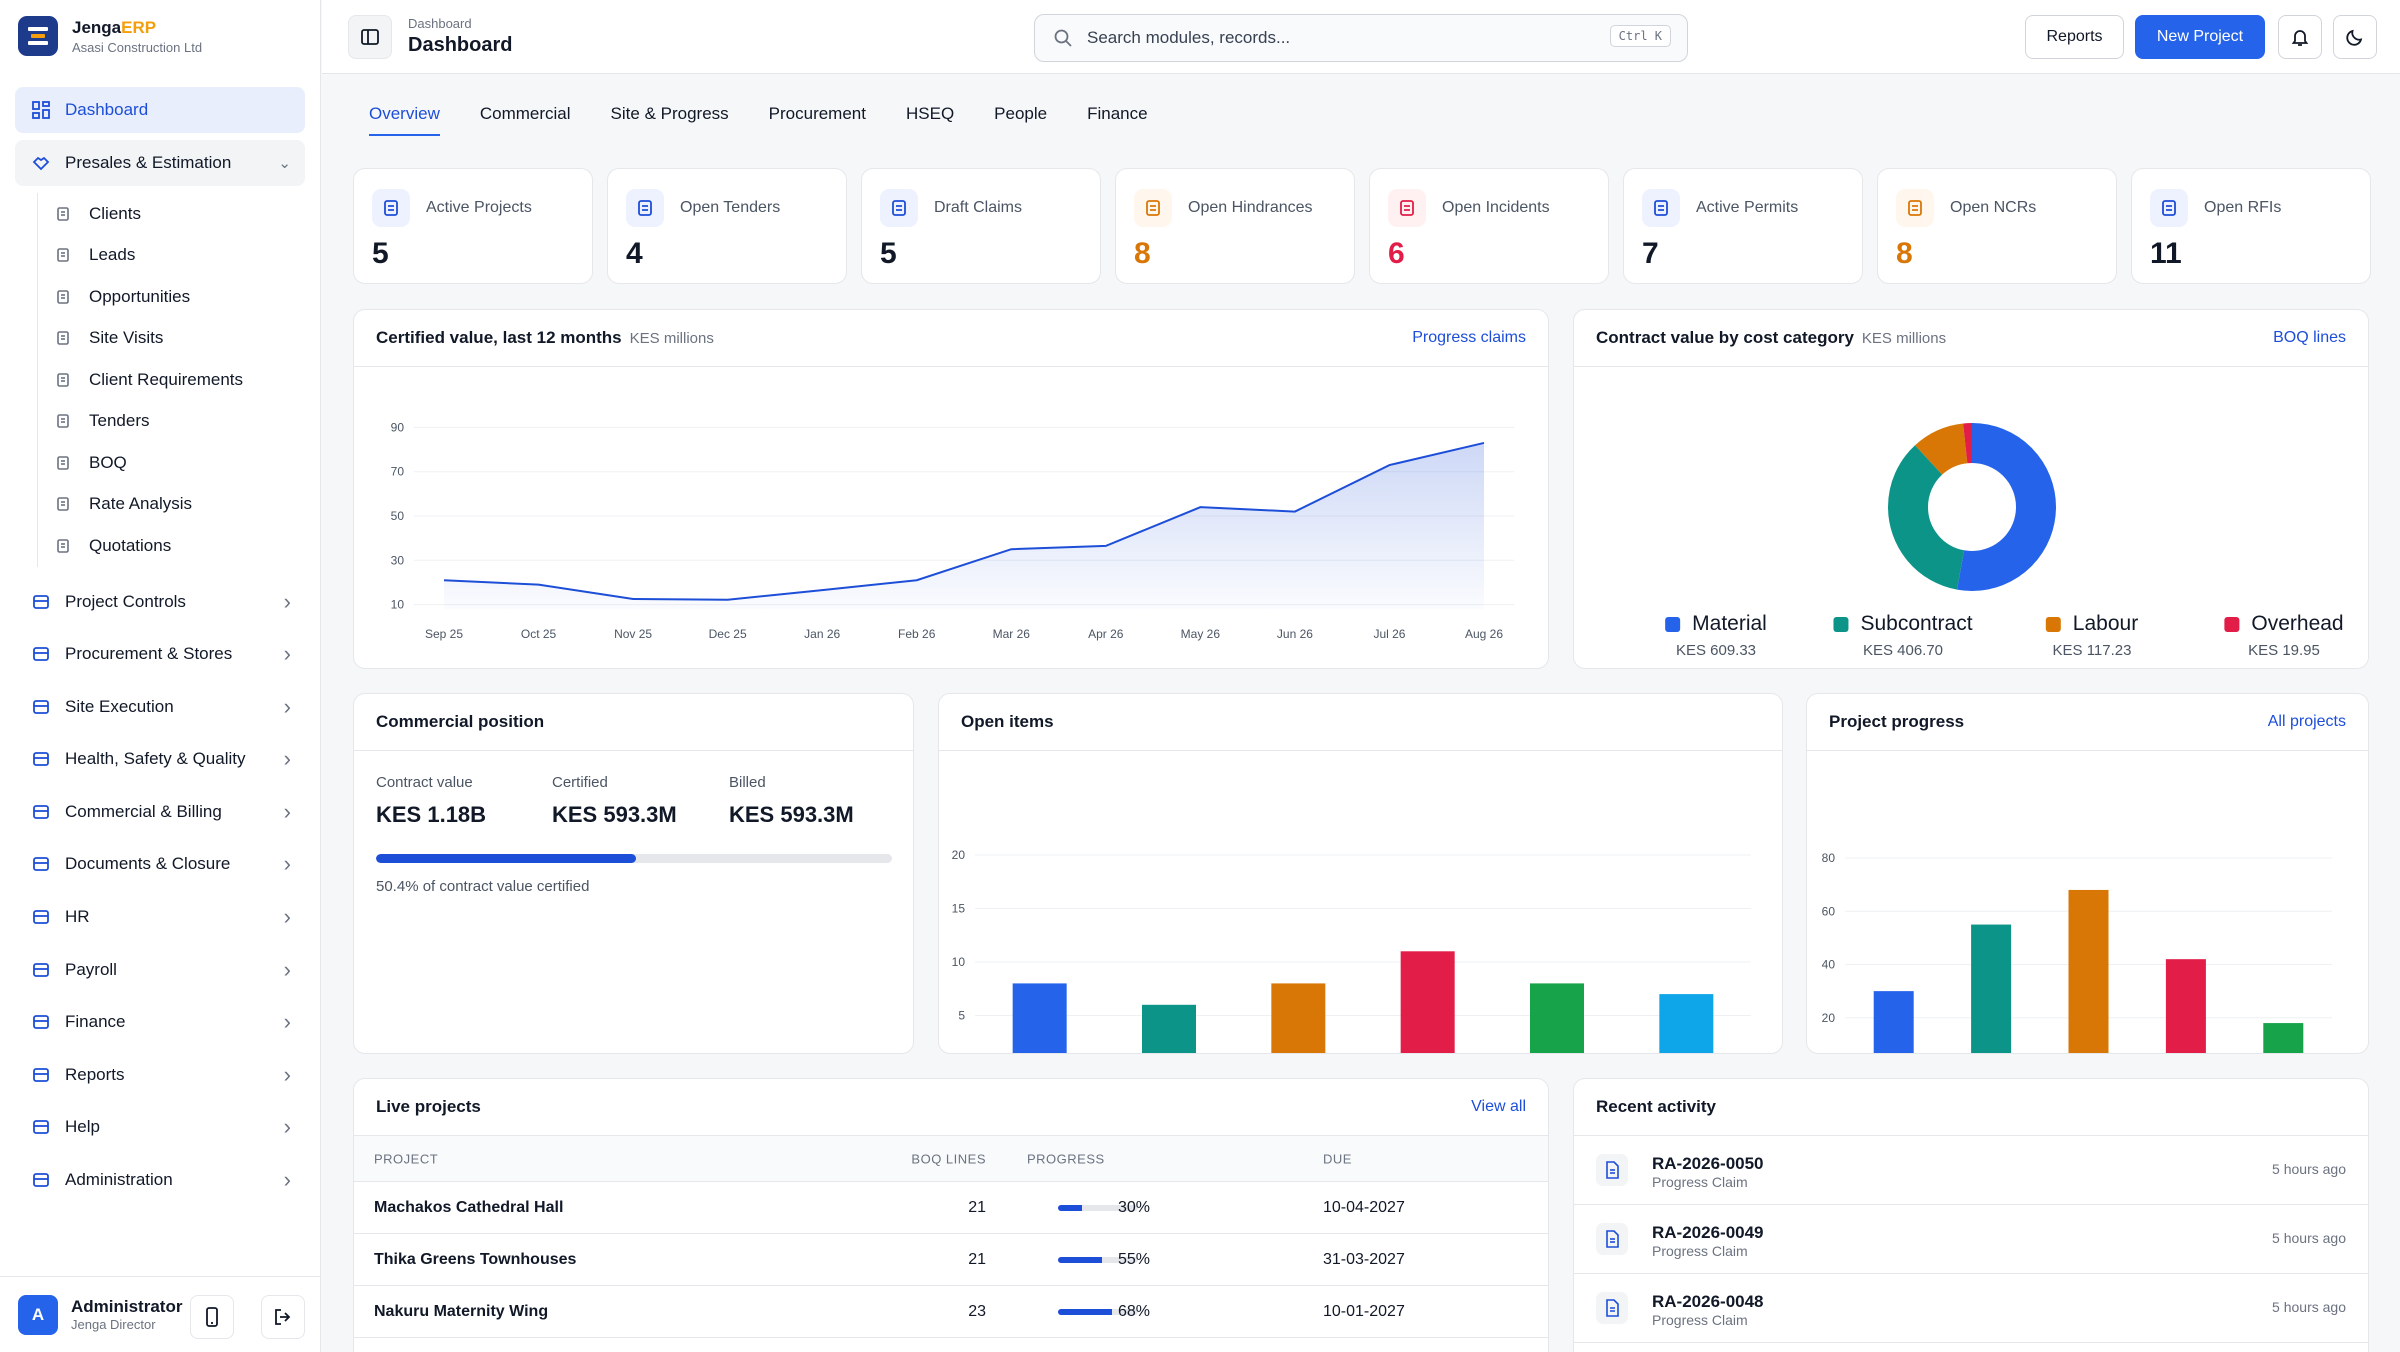 The width and height of the screenshot is (2400, 1352). What do you see at coordinates (2309, 1169) in the screenshot?
I see `activity-time: 5 hours ago` at bounding box center [2309, 1169].